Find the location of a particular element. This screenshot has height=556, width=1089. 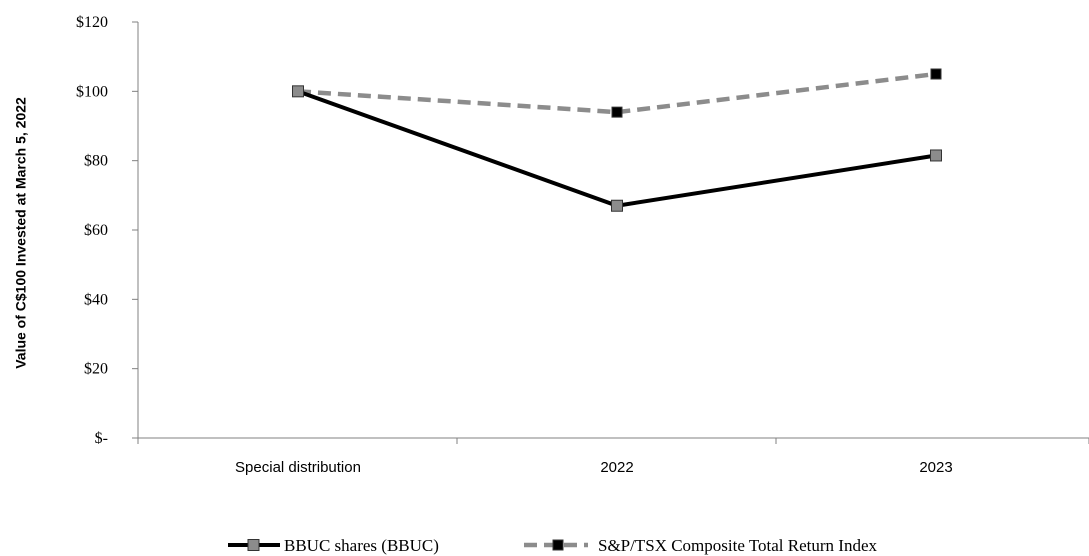

y-tick-label: $40 is located at coordinates (96, 299).